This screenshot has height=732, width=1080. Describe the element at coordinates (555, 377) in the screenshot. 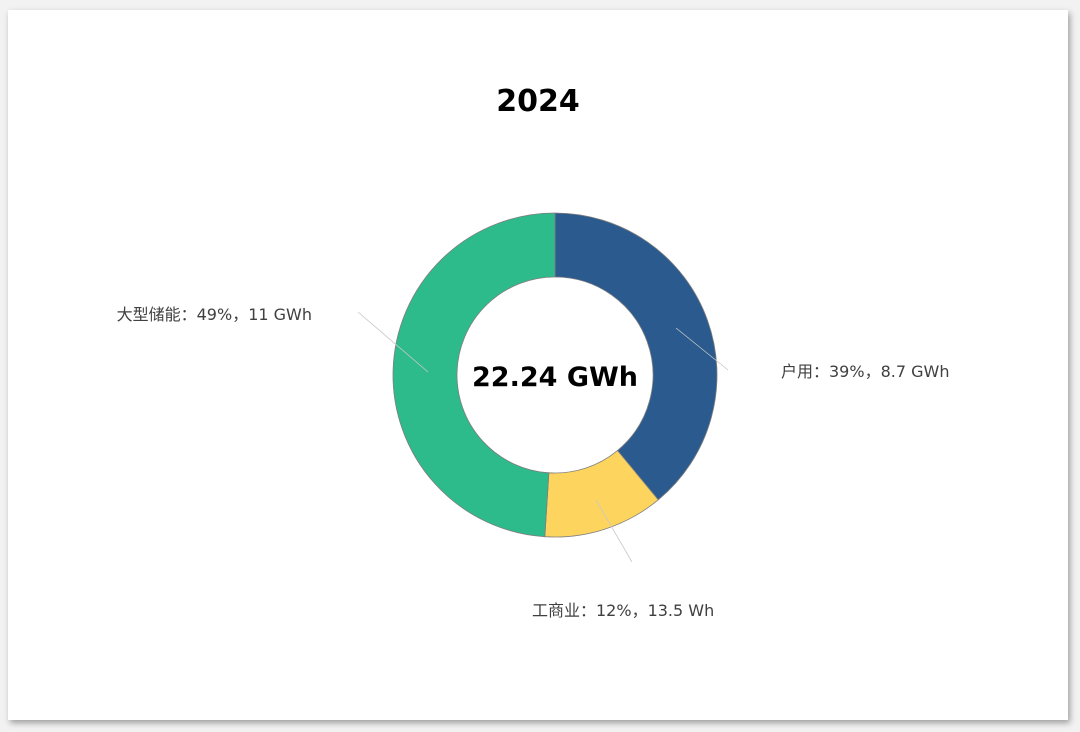

I see `center-total-label: 22.24 GWh` at that location.